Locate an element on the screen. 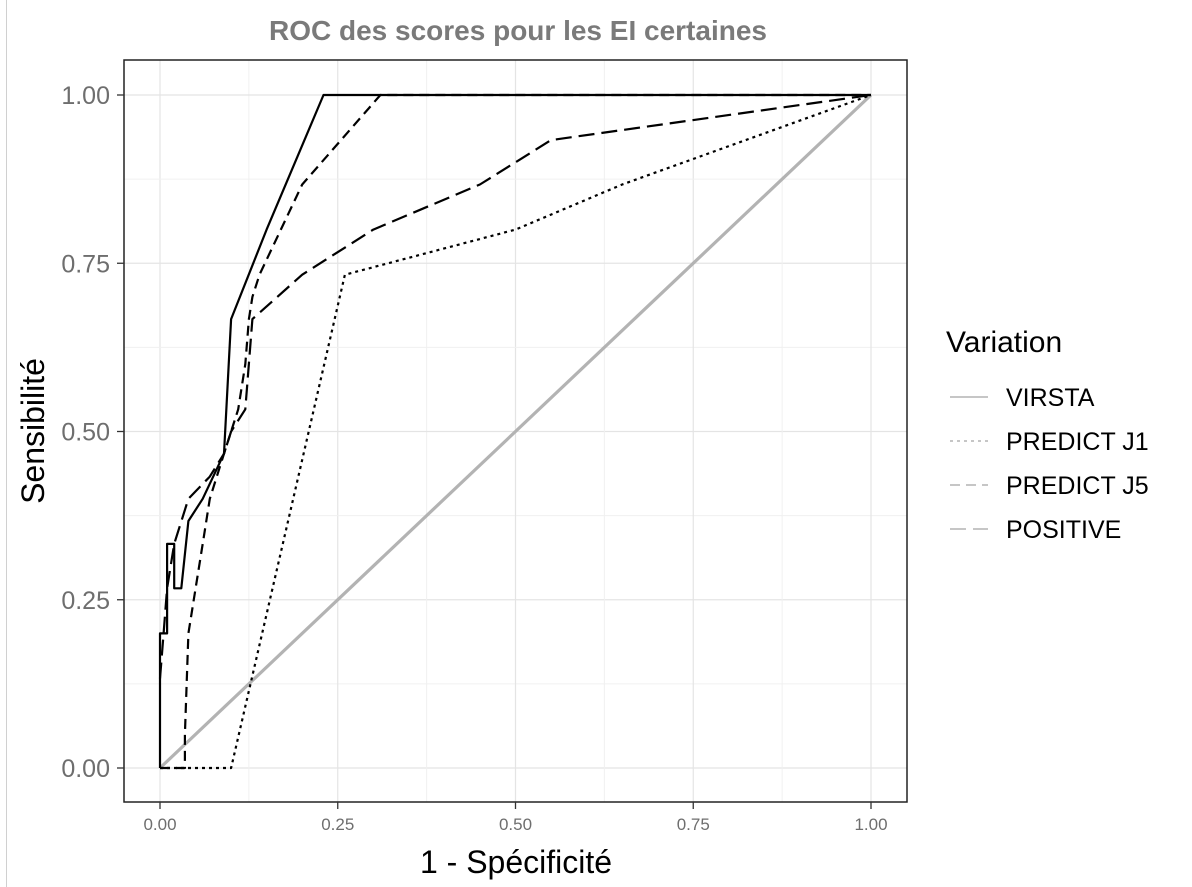 This screenshot has height=887, width=1192. legend-entries: VIRSTA PREDICT J1 PREDICT J5 POSITIVE is located at coordinates (1049, 464).